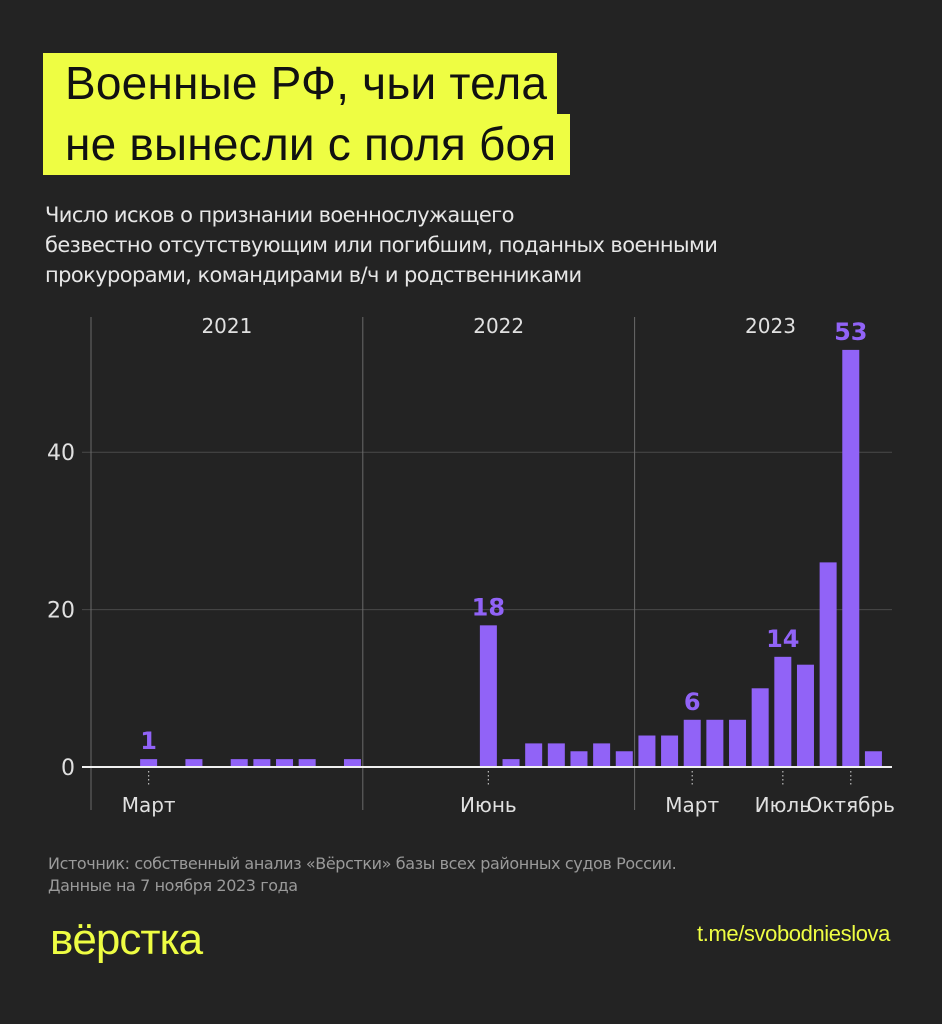 The image size is (942, 1024). Describe the element at coordinates (61, 453) in the screenshot. I see `y-tick-label: 40` at that location.